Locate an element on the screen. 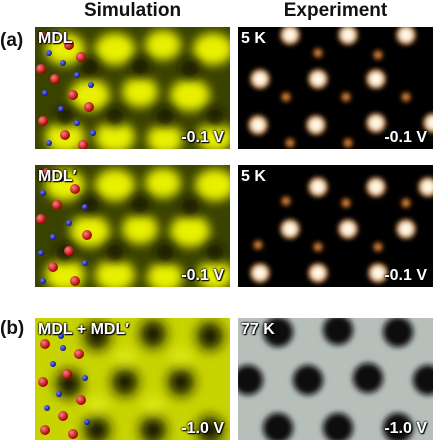 This screenshot has width=436, height=446. column-header-simulation: Simulation is located at coordinates (132, 10).